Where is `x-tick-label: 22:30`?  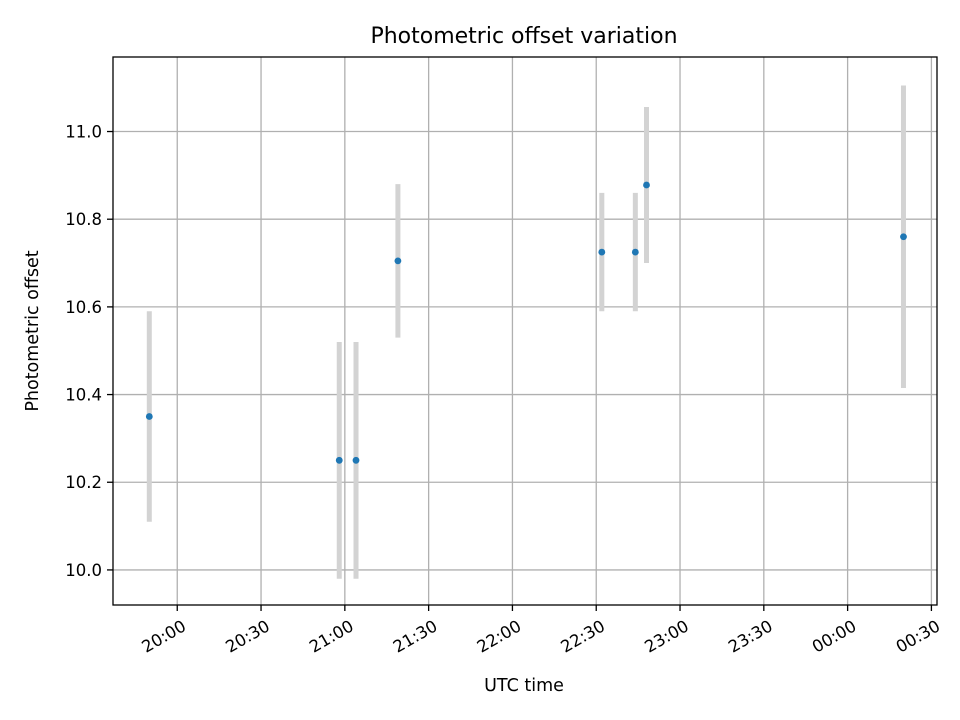 x-tick-label: 22:30 is located at coordinates (583, 636).